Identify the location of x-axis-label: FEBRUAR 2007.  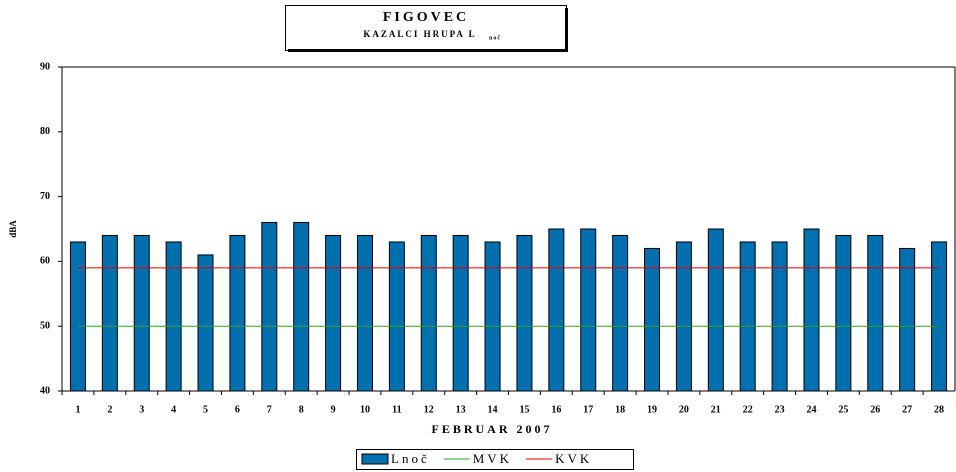
(491, 429).